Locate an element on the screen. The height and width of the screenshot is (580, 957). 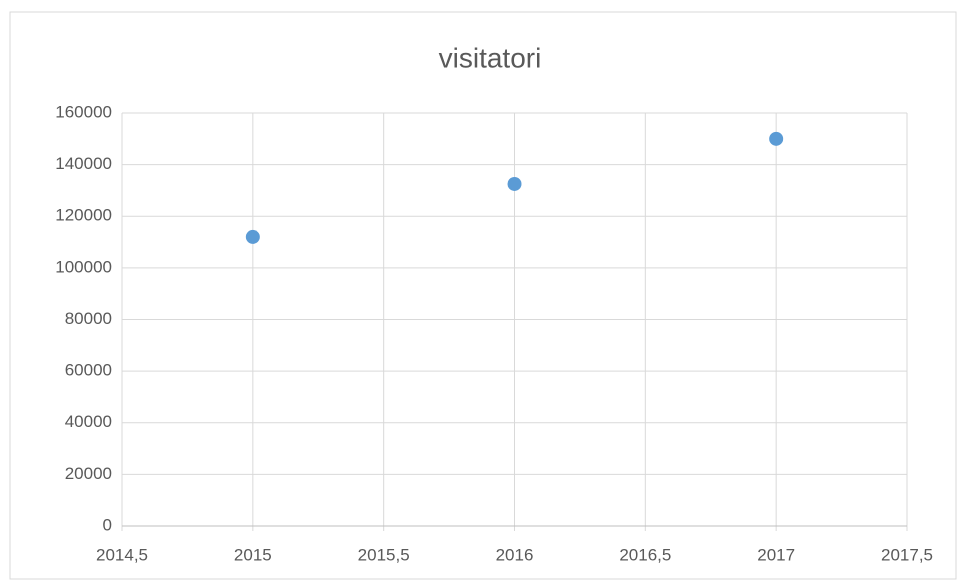
y-tick-label: 0 is located at coordinates (107, 524).